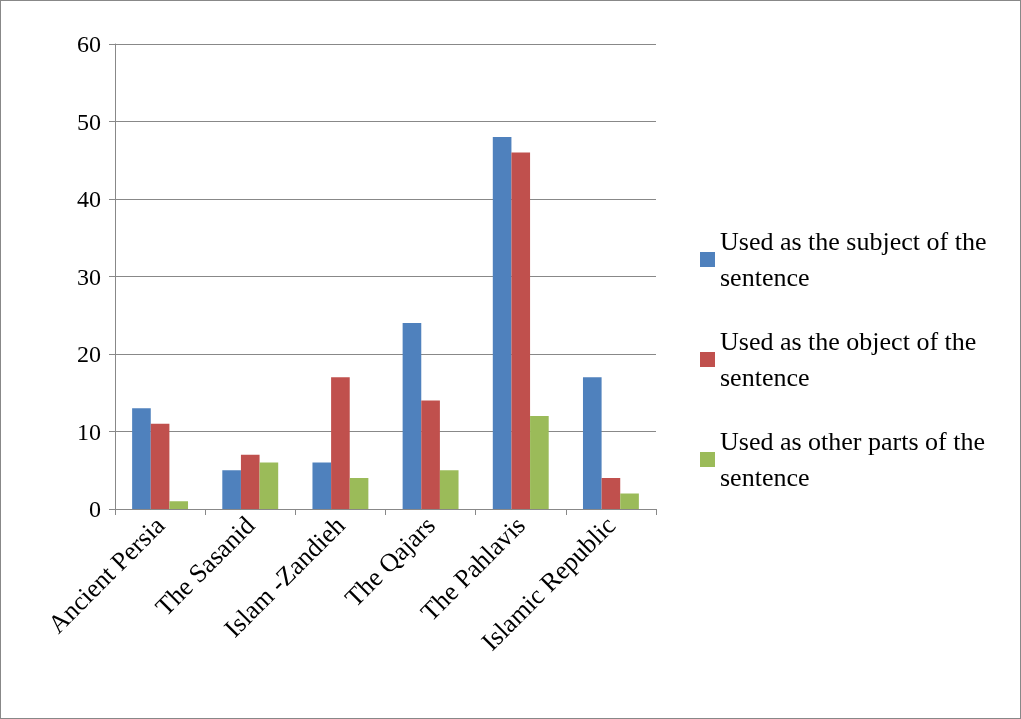 The image size is (1021, 719). Describe the element at coordinates (851, 359) in the screenshot. I see `legend-label: Used as the object of the sentence` at that location.